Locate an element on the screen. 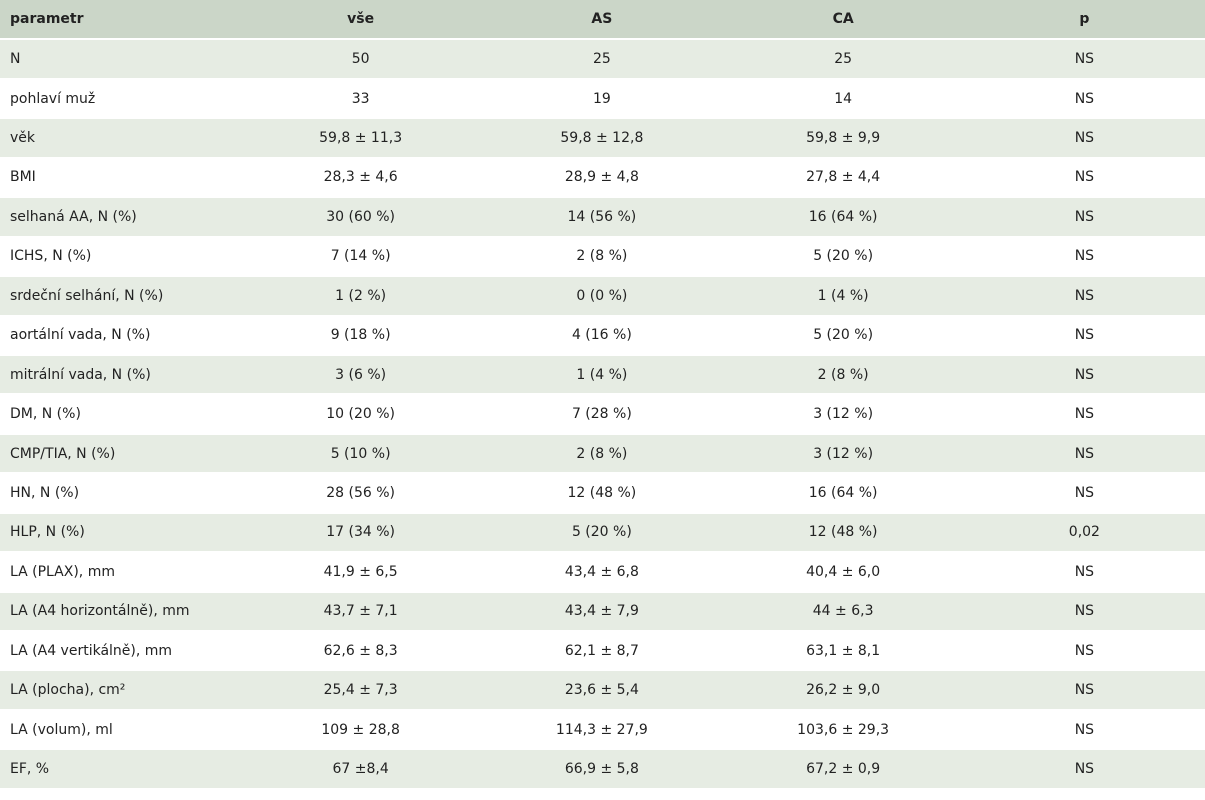 The height and width of the screenshot is (800, 1205). header-cell: AS is located at coordinates (602, 20).